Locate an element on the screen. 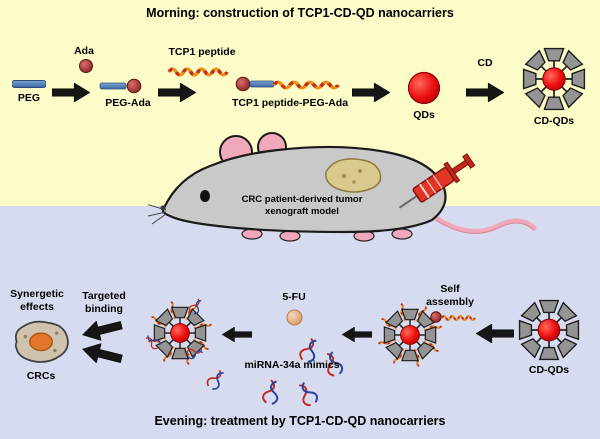 This screenshot has height=439, width=600. cd-label: CD is located at coordinates (485, 63).